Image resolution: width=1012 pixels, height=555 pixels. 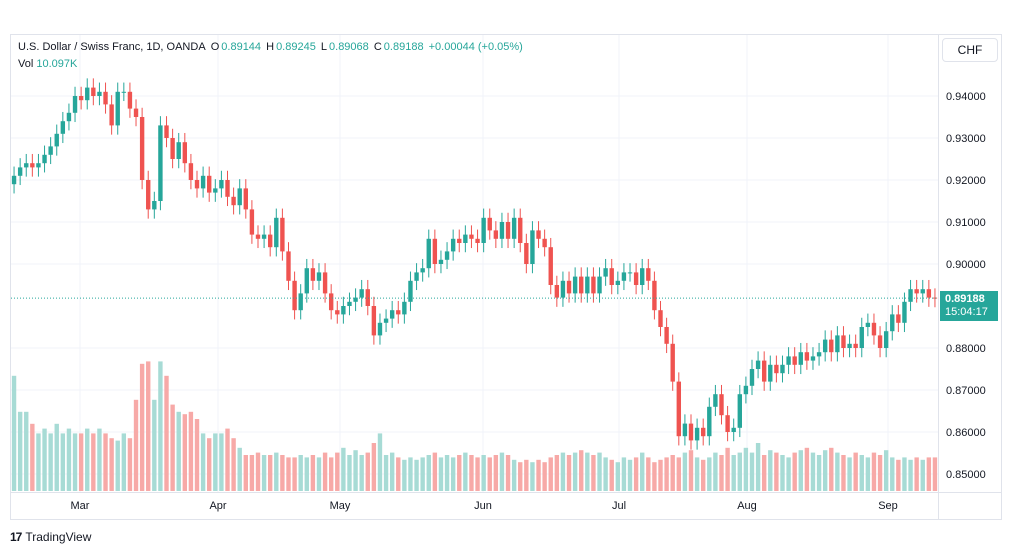 I want to click on price-tick-label: 0.86000, so click(x=966, y=433).